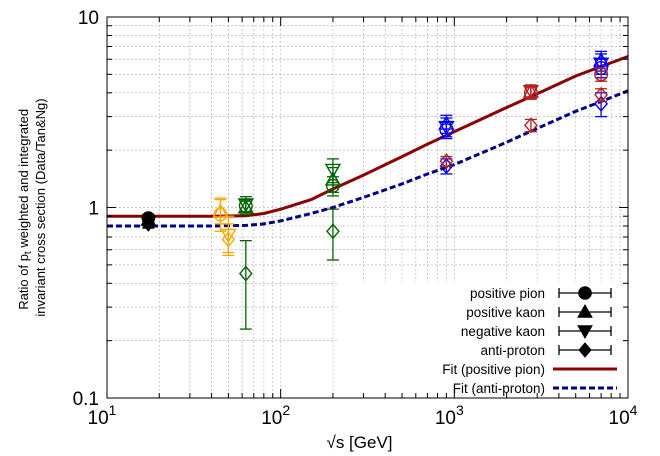 This screenshot has width=660, height=456. What do you see at coordinates (93, 209) in the screenshot?
I see `y-tick-label: 1` at bounding box center [93, 209].